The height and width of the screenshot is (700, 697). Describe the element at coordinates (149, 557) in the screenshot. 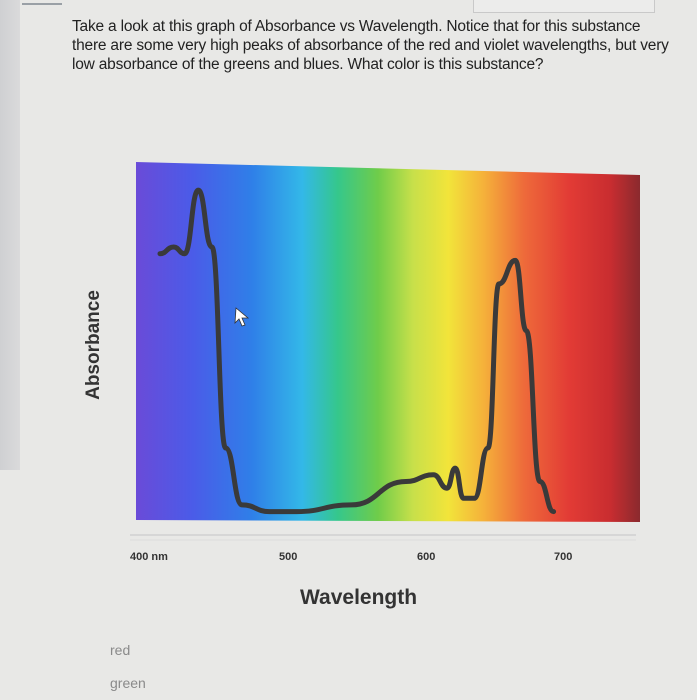

I see `x-tick-label: 400 nm` at that location.